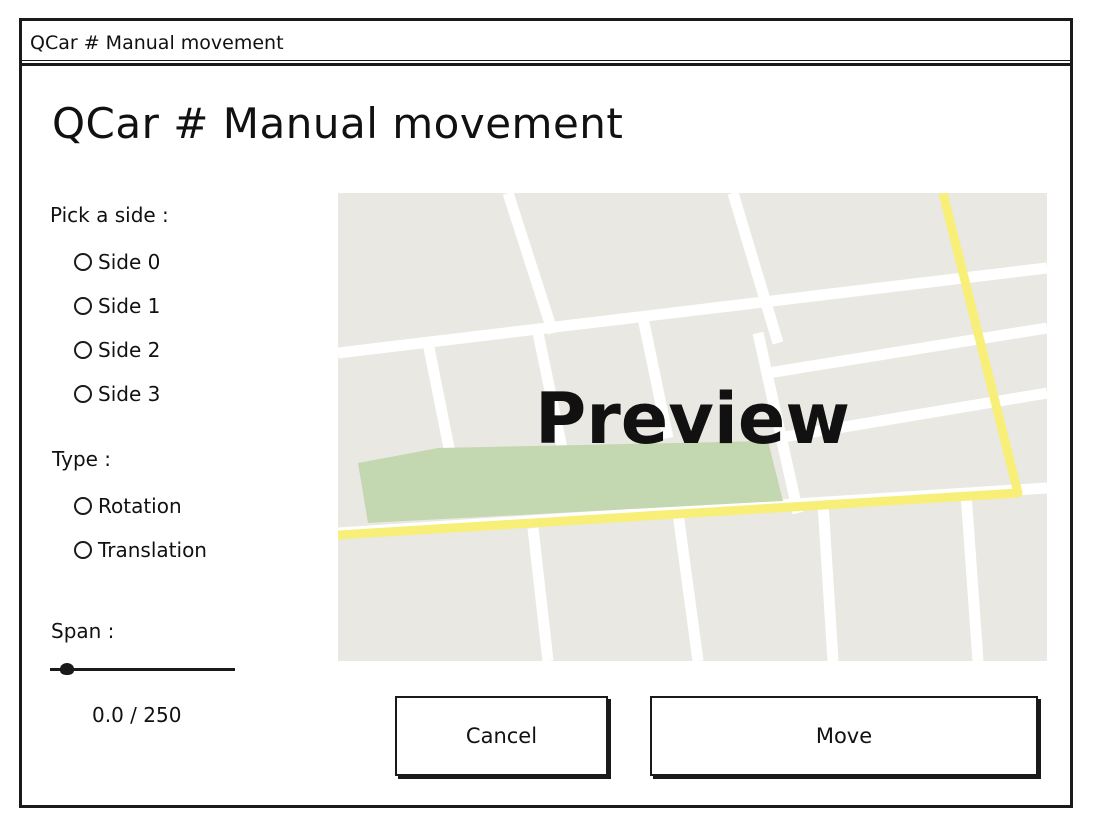 This screenshot has height=830, width=1096. What do you see at coordinates (129, 394) in the screenshot?
I see `radio-label: Side 3` at bounding box center [129, 394].